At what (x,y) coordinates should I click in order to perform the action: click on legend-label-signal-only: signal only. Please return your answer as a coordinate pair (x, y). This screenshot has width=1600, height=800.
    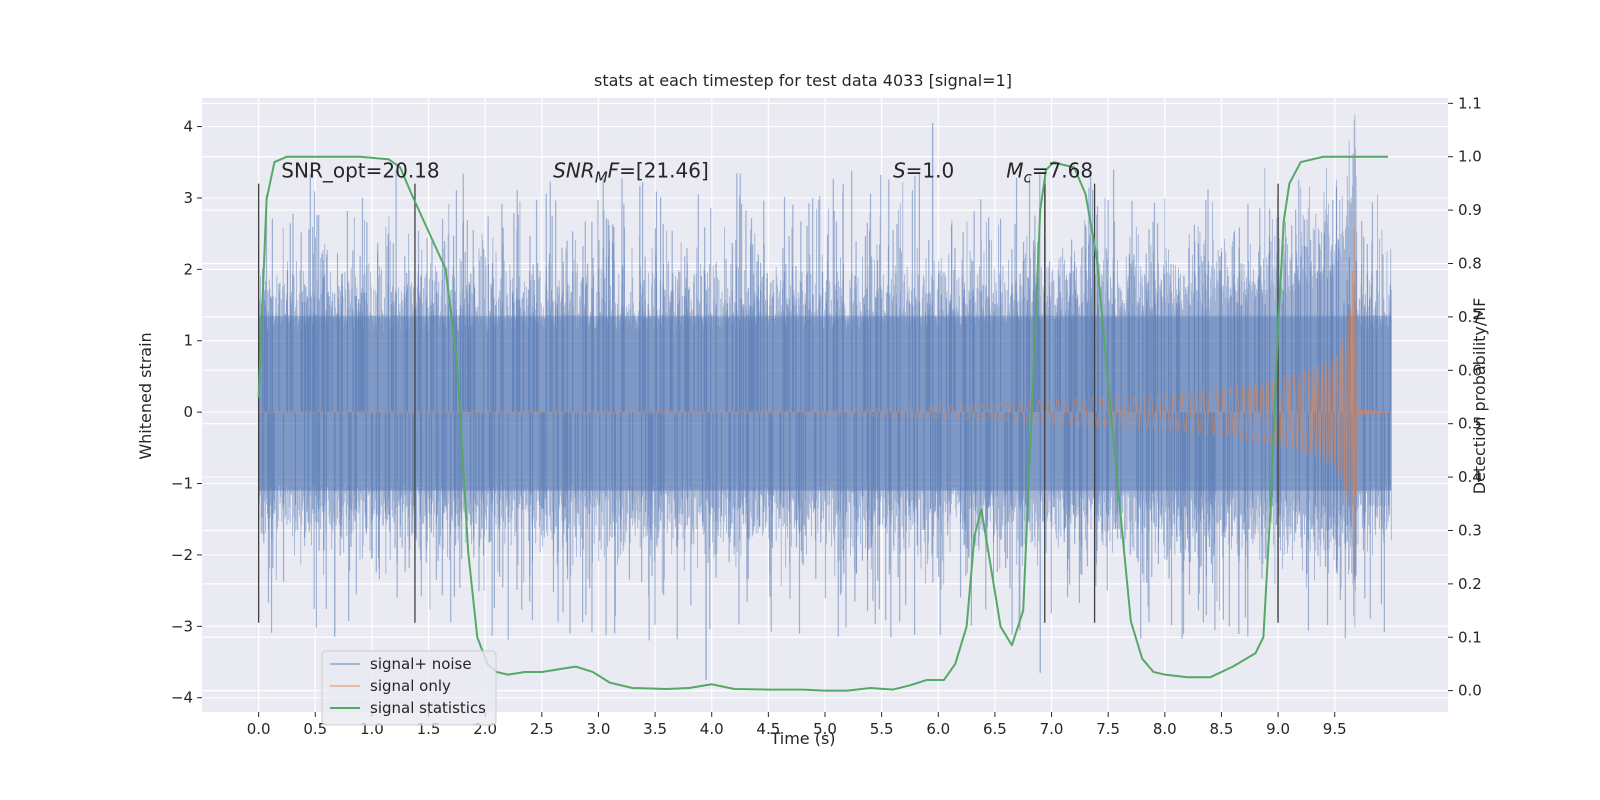
    Looking at the image, I should click on (410, 686).